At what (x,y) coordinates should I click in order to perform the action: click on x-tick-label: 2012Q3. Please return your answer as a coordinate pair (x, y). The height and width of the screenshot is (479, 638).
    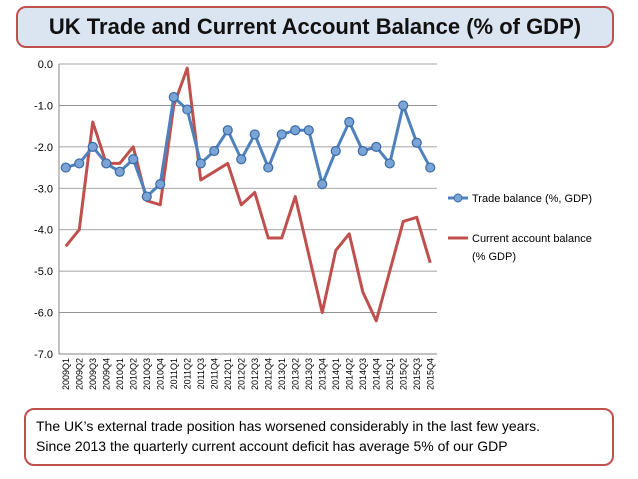
    Looking at the image, I should click on (255, 374).